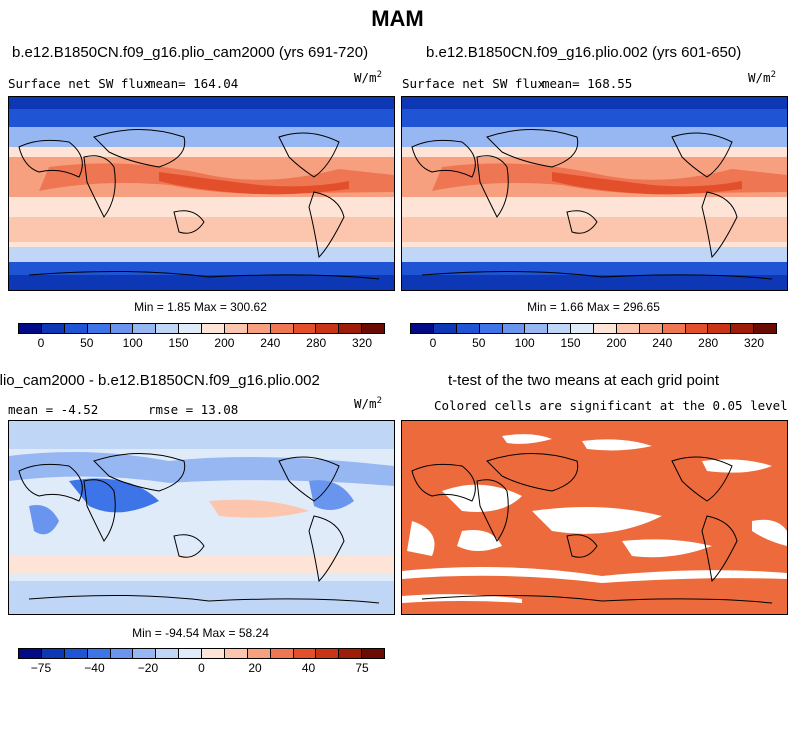 The width and height of the screenshot is (795, 733). I want to click on panel1-minmax: Min = 1.85 Max = 300.62, so click(200, 307).